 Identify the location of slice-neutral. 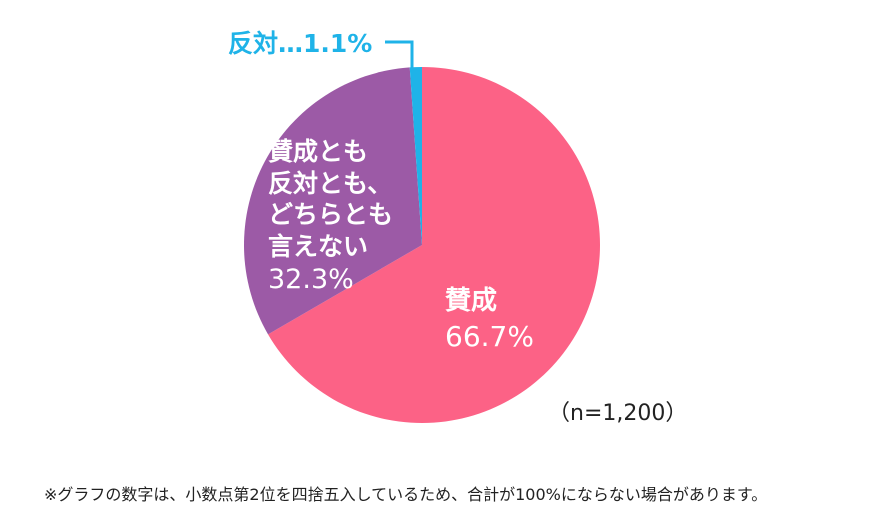
(333, 201).